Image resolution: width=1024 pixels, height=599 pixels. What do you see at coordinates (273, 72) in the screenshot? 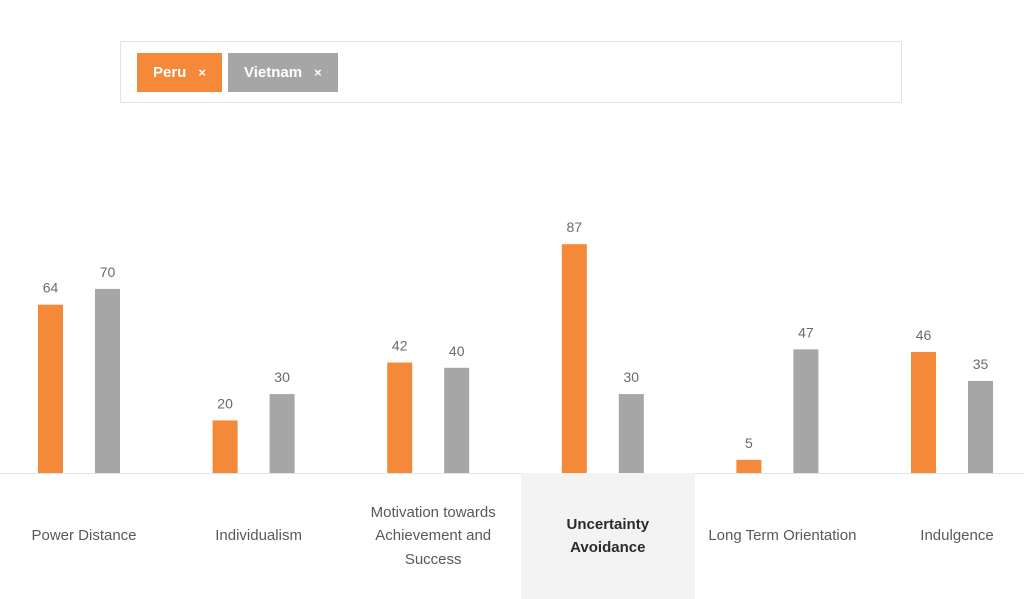
I see `filter-chip-label: Vietnam` at bounding box center [273, 72].